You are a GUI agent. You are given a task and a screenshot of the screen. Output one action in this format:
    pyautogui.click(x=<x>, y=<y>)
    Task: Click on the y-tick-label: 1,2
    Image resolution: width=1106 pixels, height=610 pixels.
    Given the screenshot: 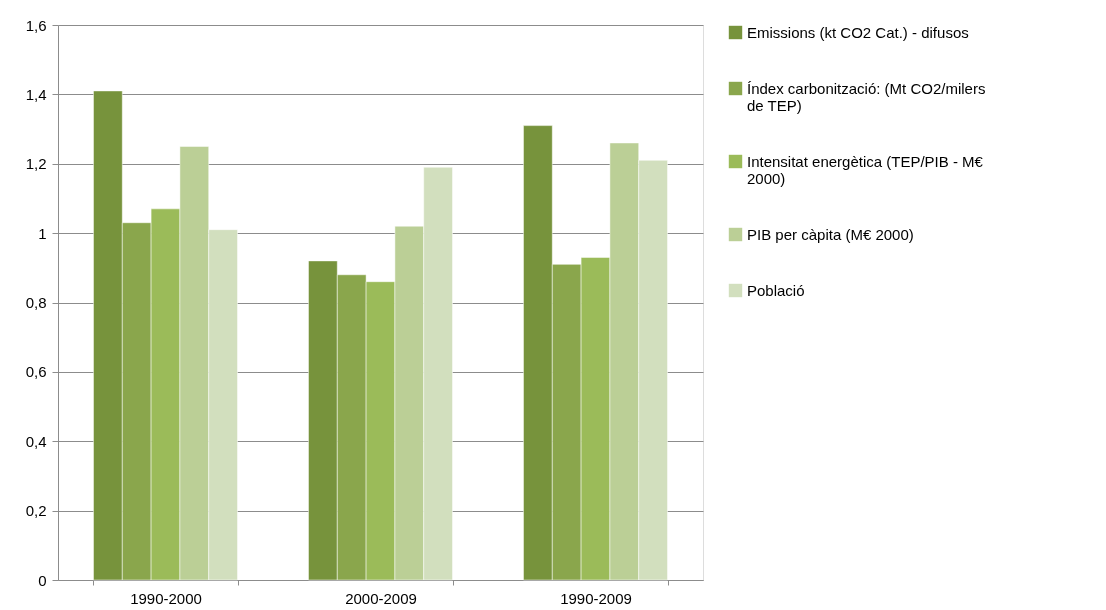 What is the action you would take?
    pyautogui.click(x=36, y=164)
    